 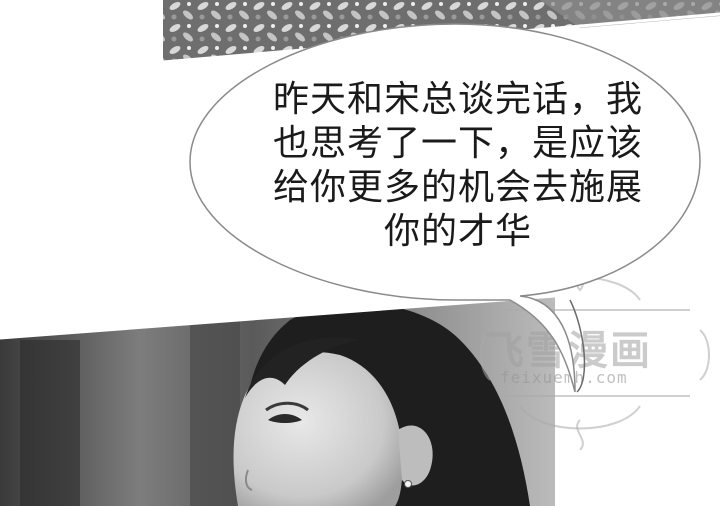 What do you see at coordinates (457, 99) in the screenshot?
I see `dialogue-line-1: 昨天和宋总谈完话，我` at bounding box center [457, 99].